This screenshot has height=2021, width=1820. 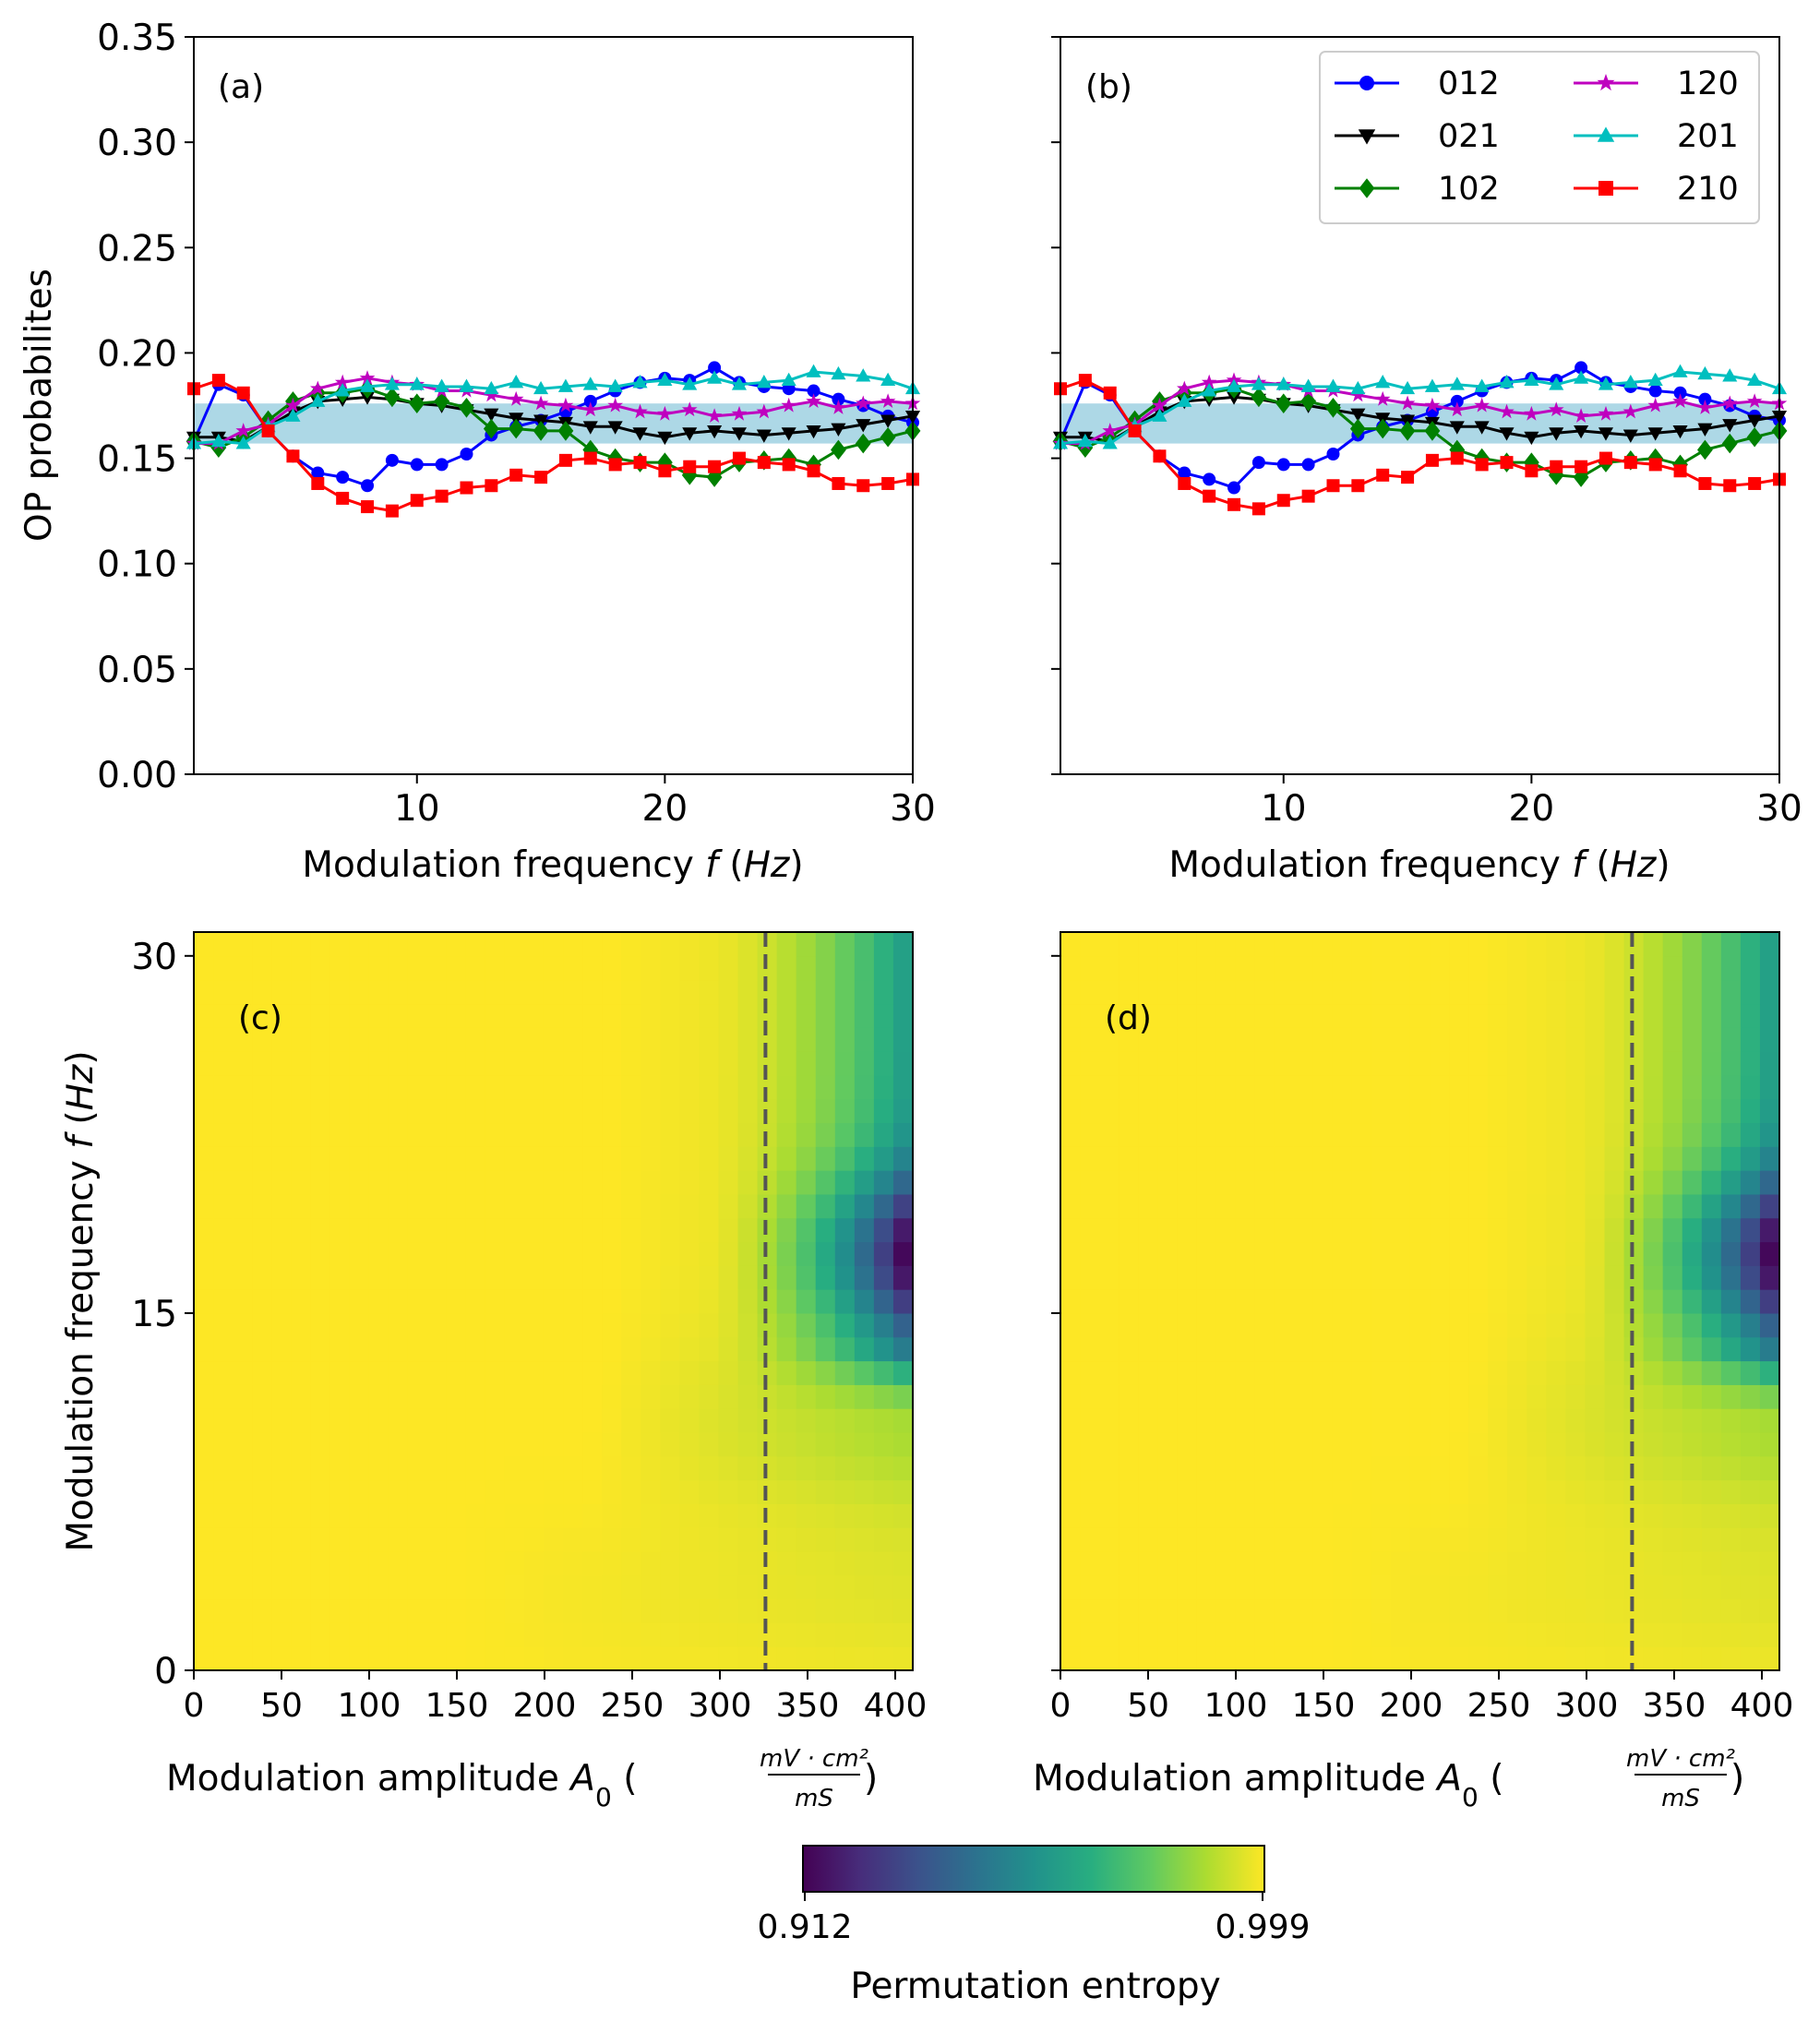 What do you see at coordinates (1061, 1706) in the screenshot?
I see `x-tick-label: 0` at bounding box center [1061, 1706].